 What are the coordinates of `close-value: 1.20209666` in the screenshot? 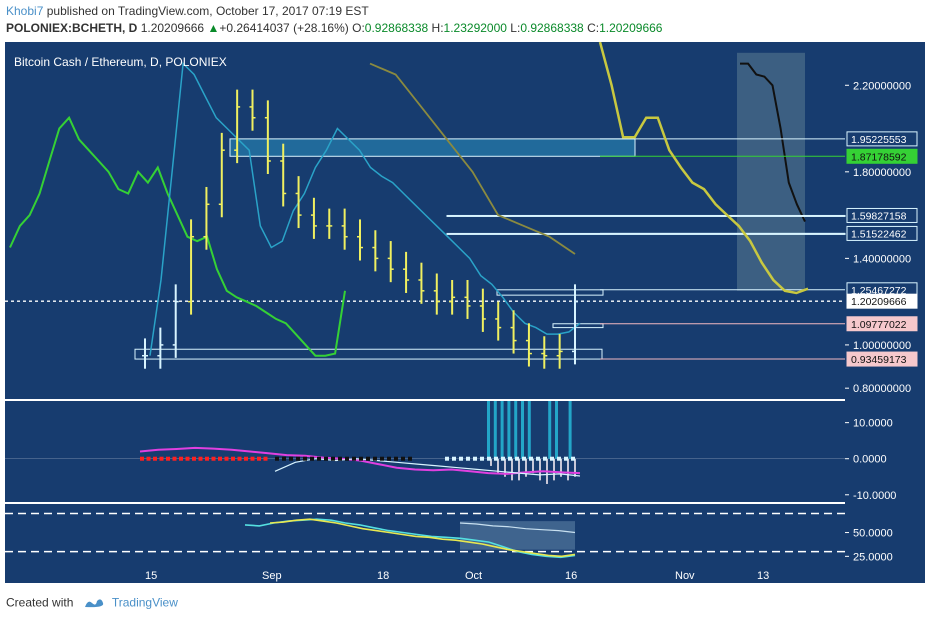 It's located at (631, 28).